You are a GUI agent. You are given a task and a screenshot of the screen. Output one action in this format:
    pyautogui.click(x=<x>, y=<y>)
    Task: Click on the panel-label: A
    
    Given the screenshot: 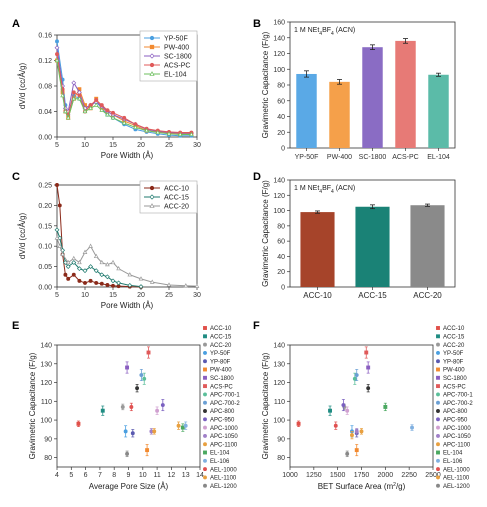 What is the action you would take?
    pyautogui.click(x=16, y=24)
    